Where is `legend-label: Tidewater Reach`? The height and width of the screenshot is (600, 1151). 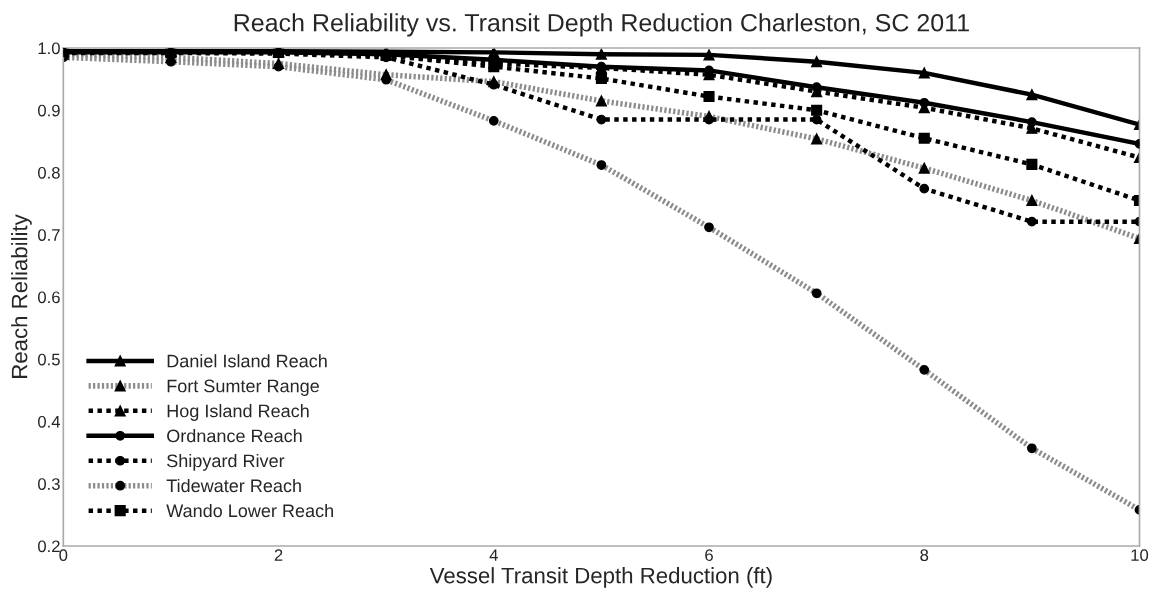 legend-label: Tidewater Reach is located at coordinates (233, 485).